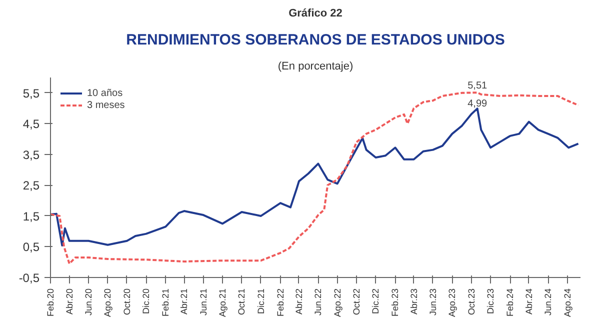 Image resolution: width=600 pixels, height=320 pixels. Describe the element at coordinates (529, 301) in the screenshot. I see `x-tick-label: Abr.24` at that location.